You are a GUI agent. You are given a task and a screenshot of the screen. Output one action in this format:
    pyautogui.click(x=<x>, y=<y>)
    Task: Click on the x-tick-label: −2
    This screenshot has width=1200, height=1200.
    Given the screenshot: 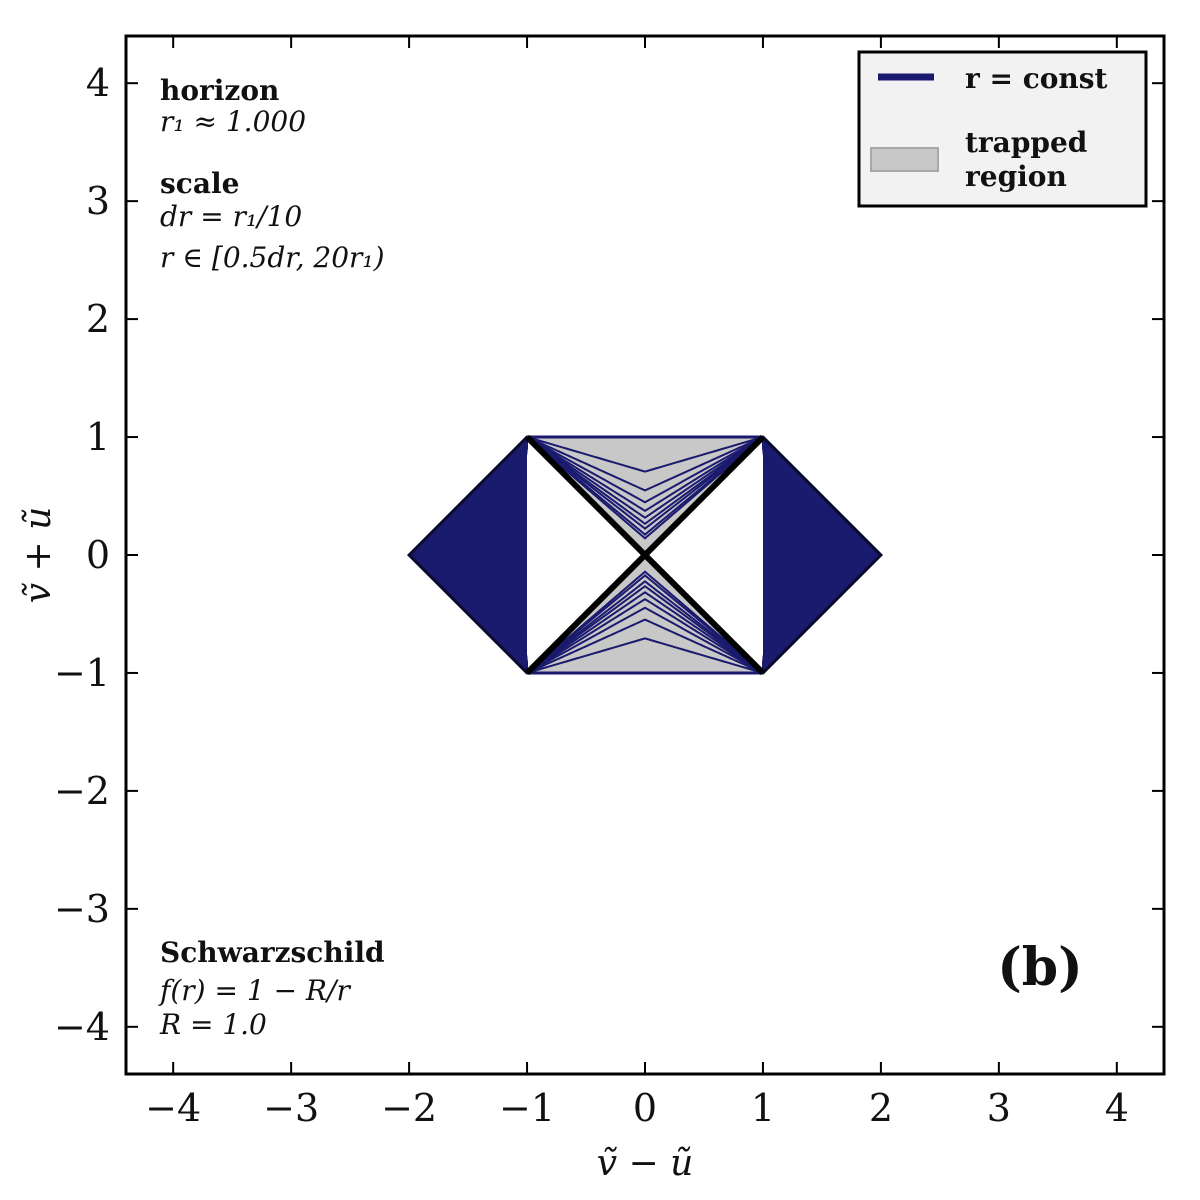 What is the action you would take?
    pyautogui.click(x=409, y=1108)
    